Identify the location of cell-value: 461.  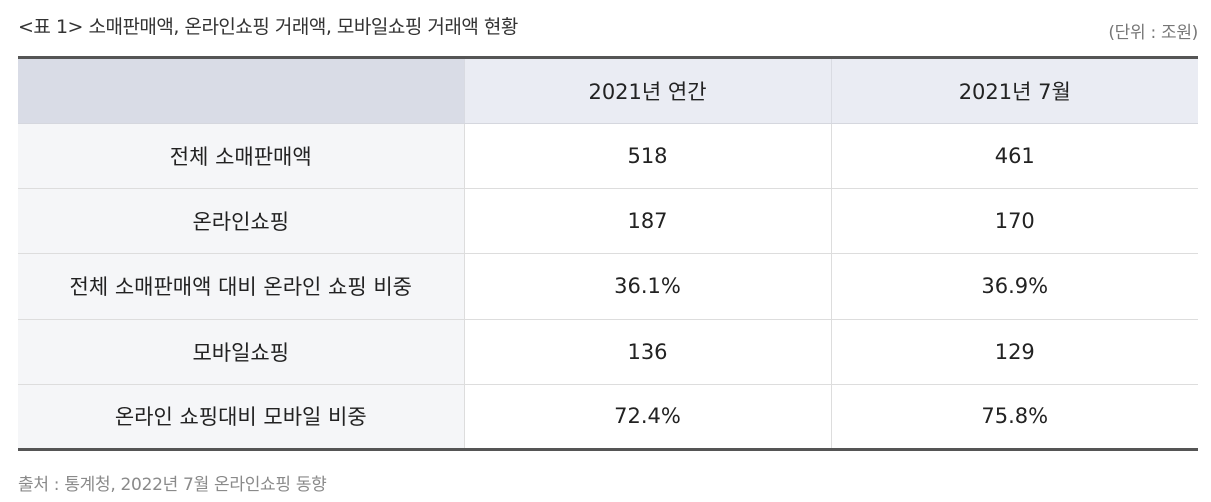
(1014, 156).